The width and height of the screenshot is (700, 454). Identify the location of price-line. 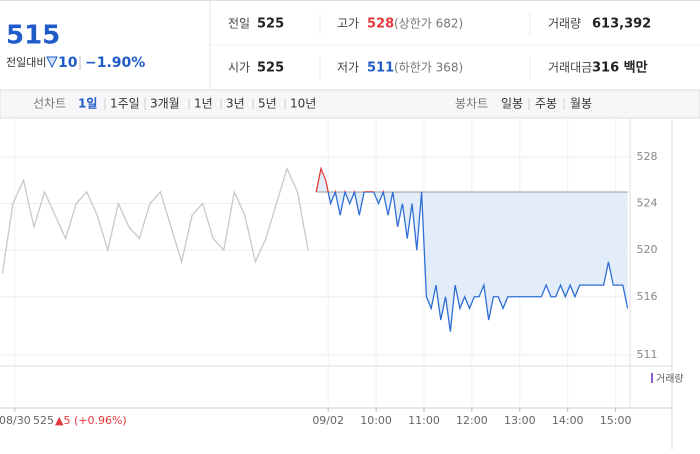
(472, 261).